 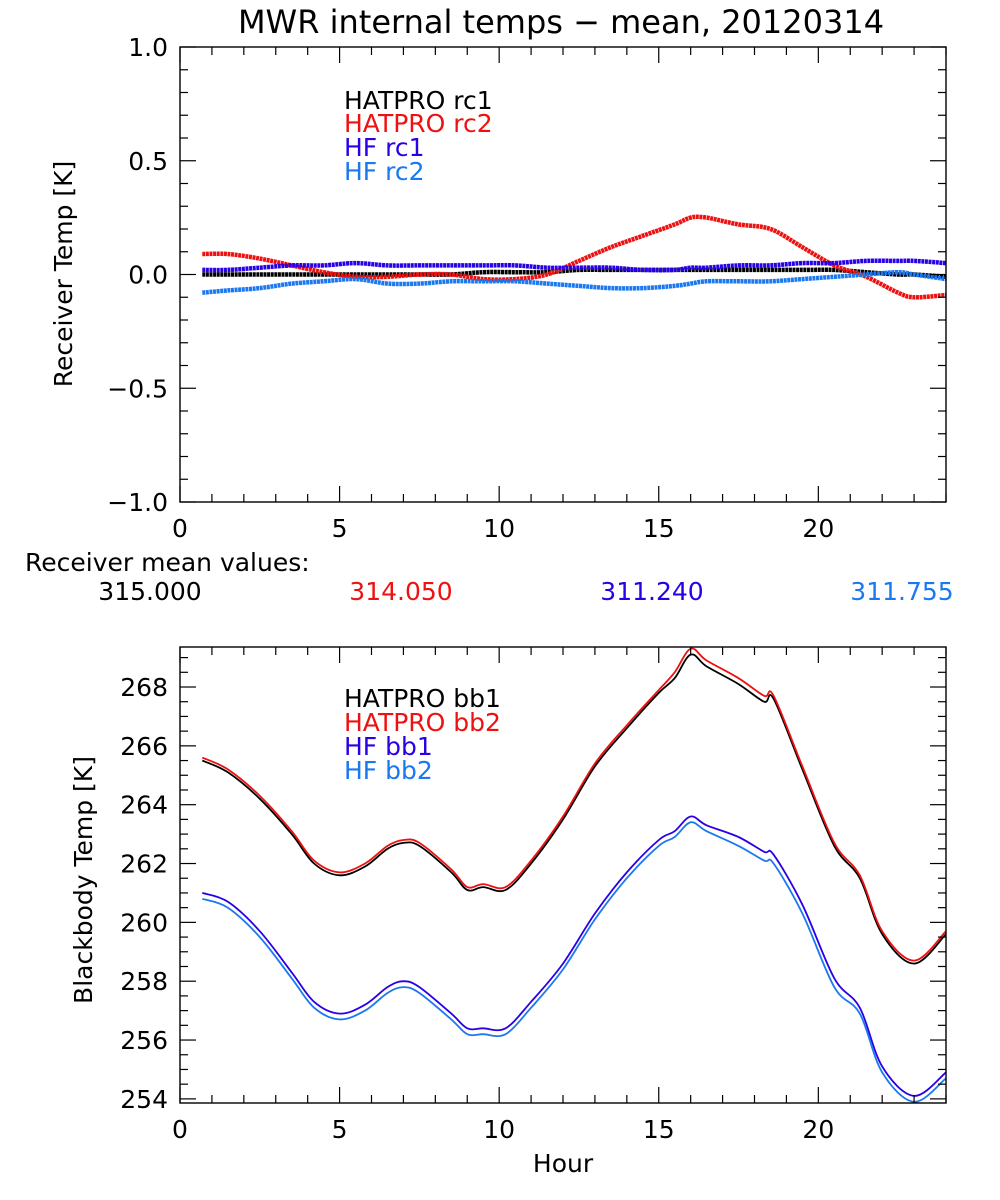 I want to click on y-tick-label: 268, so click(x=144, y=687).